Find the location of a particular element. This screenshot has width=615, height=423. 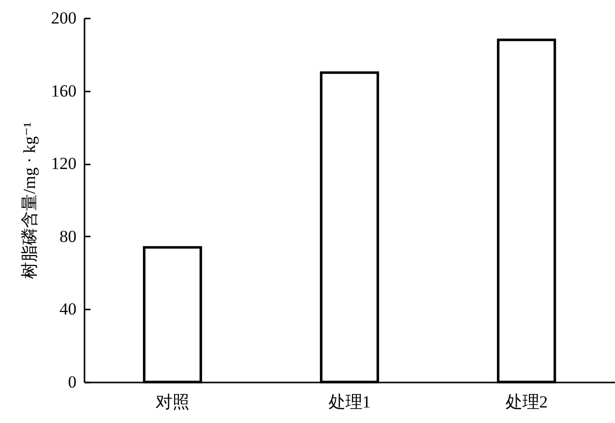

y-tick-label: 200 is located at coordinates (63, 18).